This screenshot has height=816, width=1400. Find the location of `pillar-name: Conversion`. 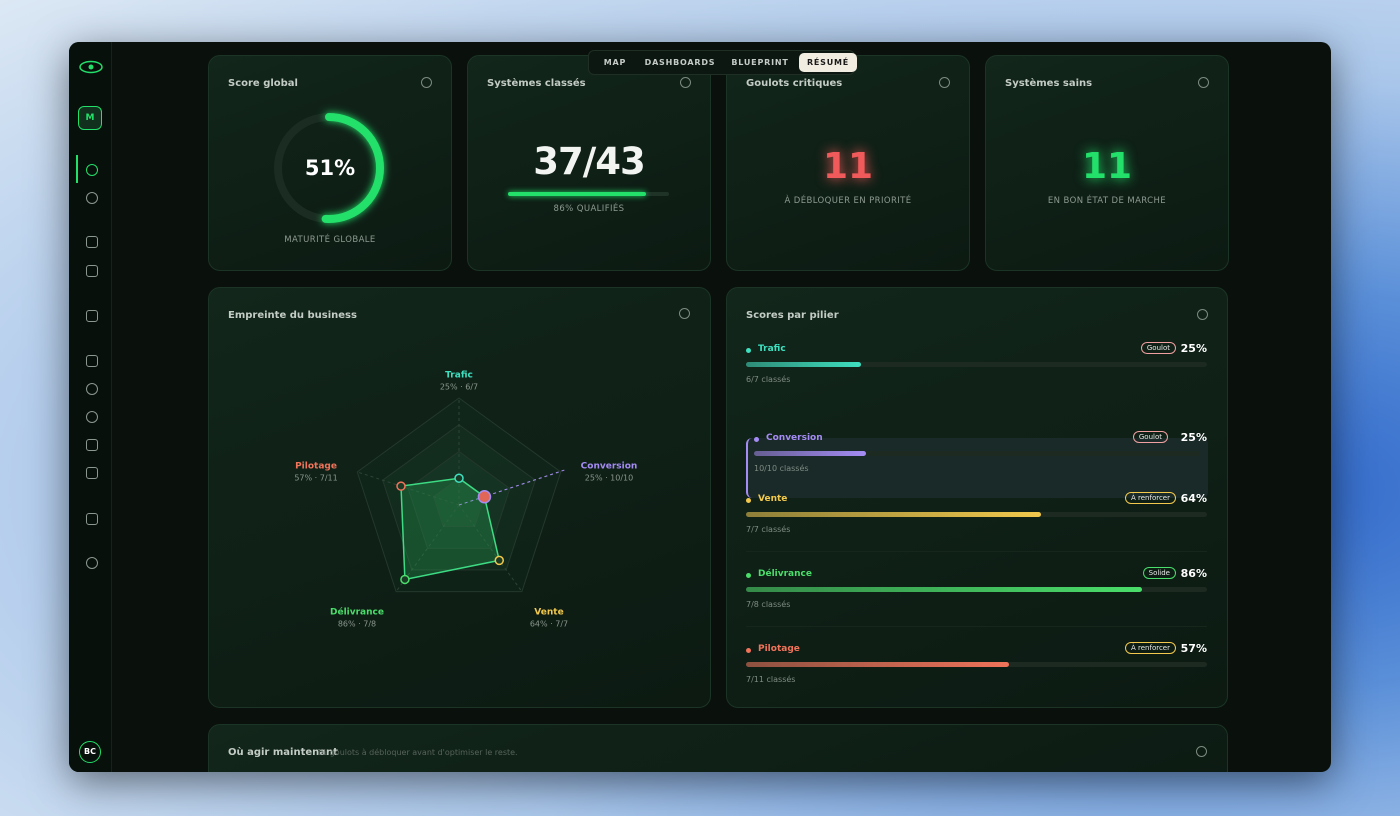

pillar-name: Conversion is located at coordinates (794, 438).